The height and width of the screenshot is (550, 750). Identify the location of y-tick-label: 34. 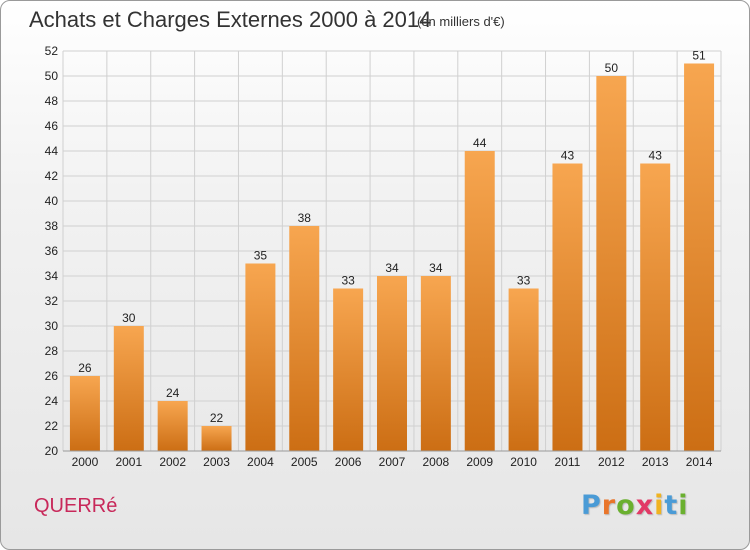
(52, 276).